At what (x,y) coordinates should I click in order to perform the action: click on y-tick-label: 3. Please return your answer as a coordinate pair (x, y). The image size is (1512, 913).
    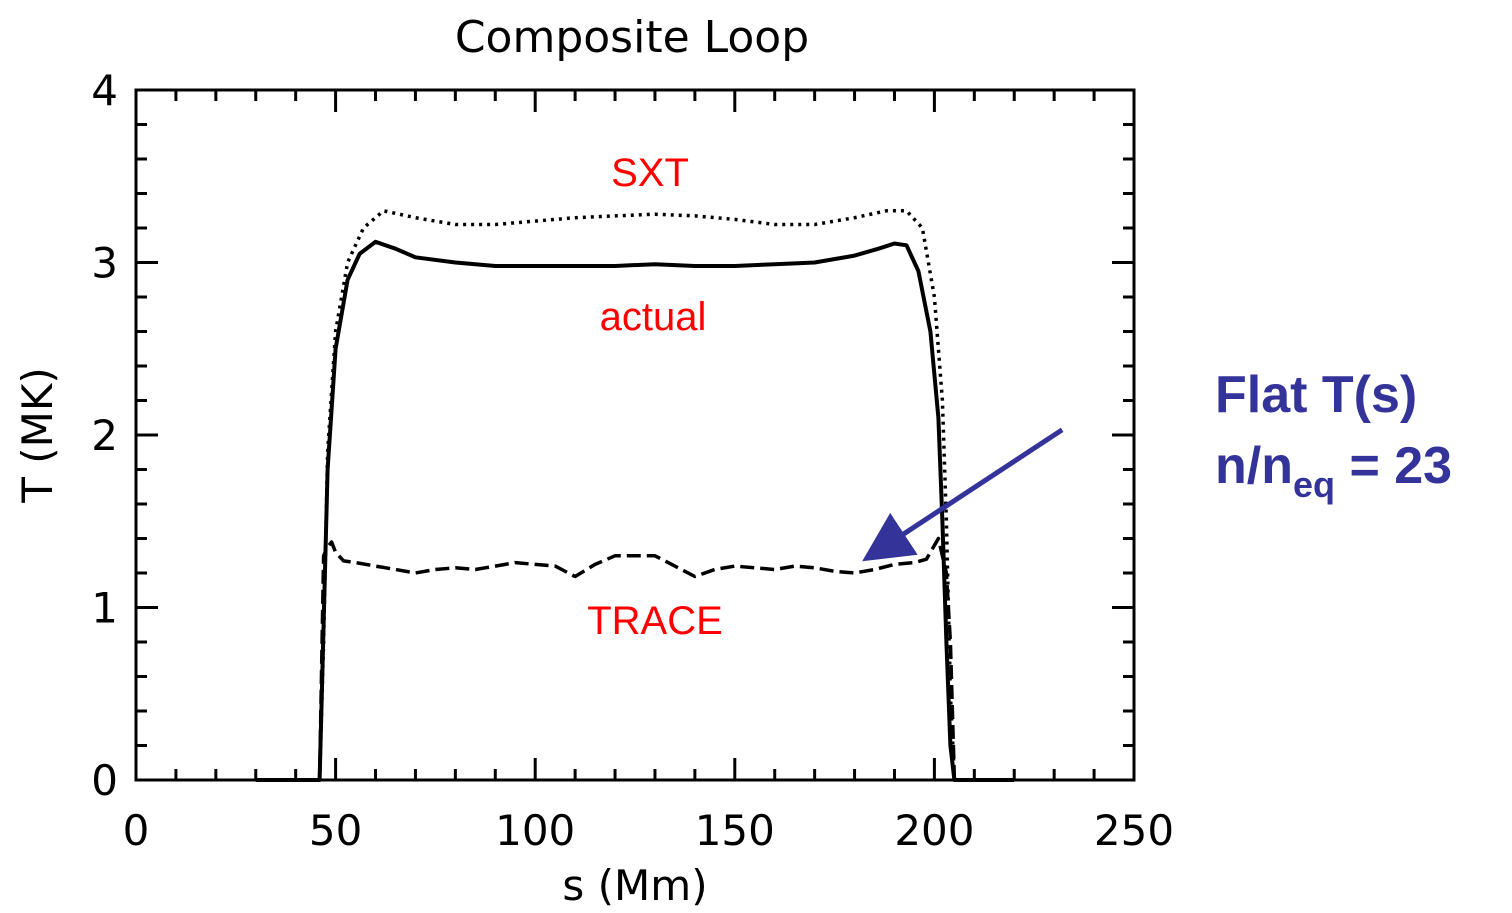
    Looking at the image, I should click on (104, 263).